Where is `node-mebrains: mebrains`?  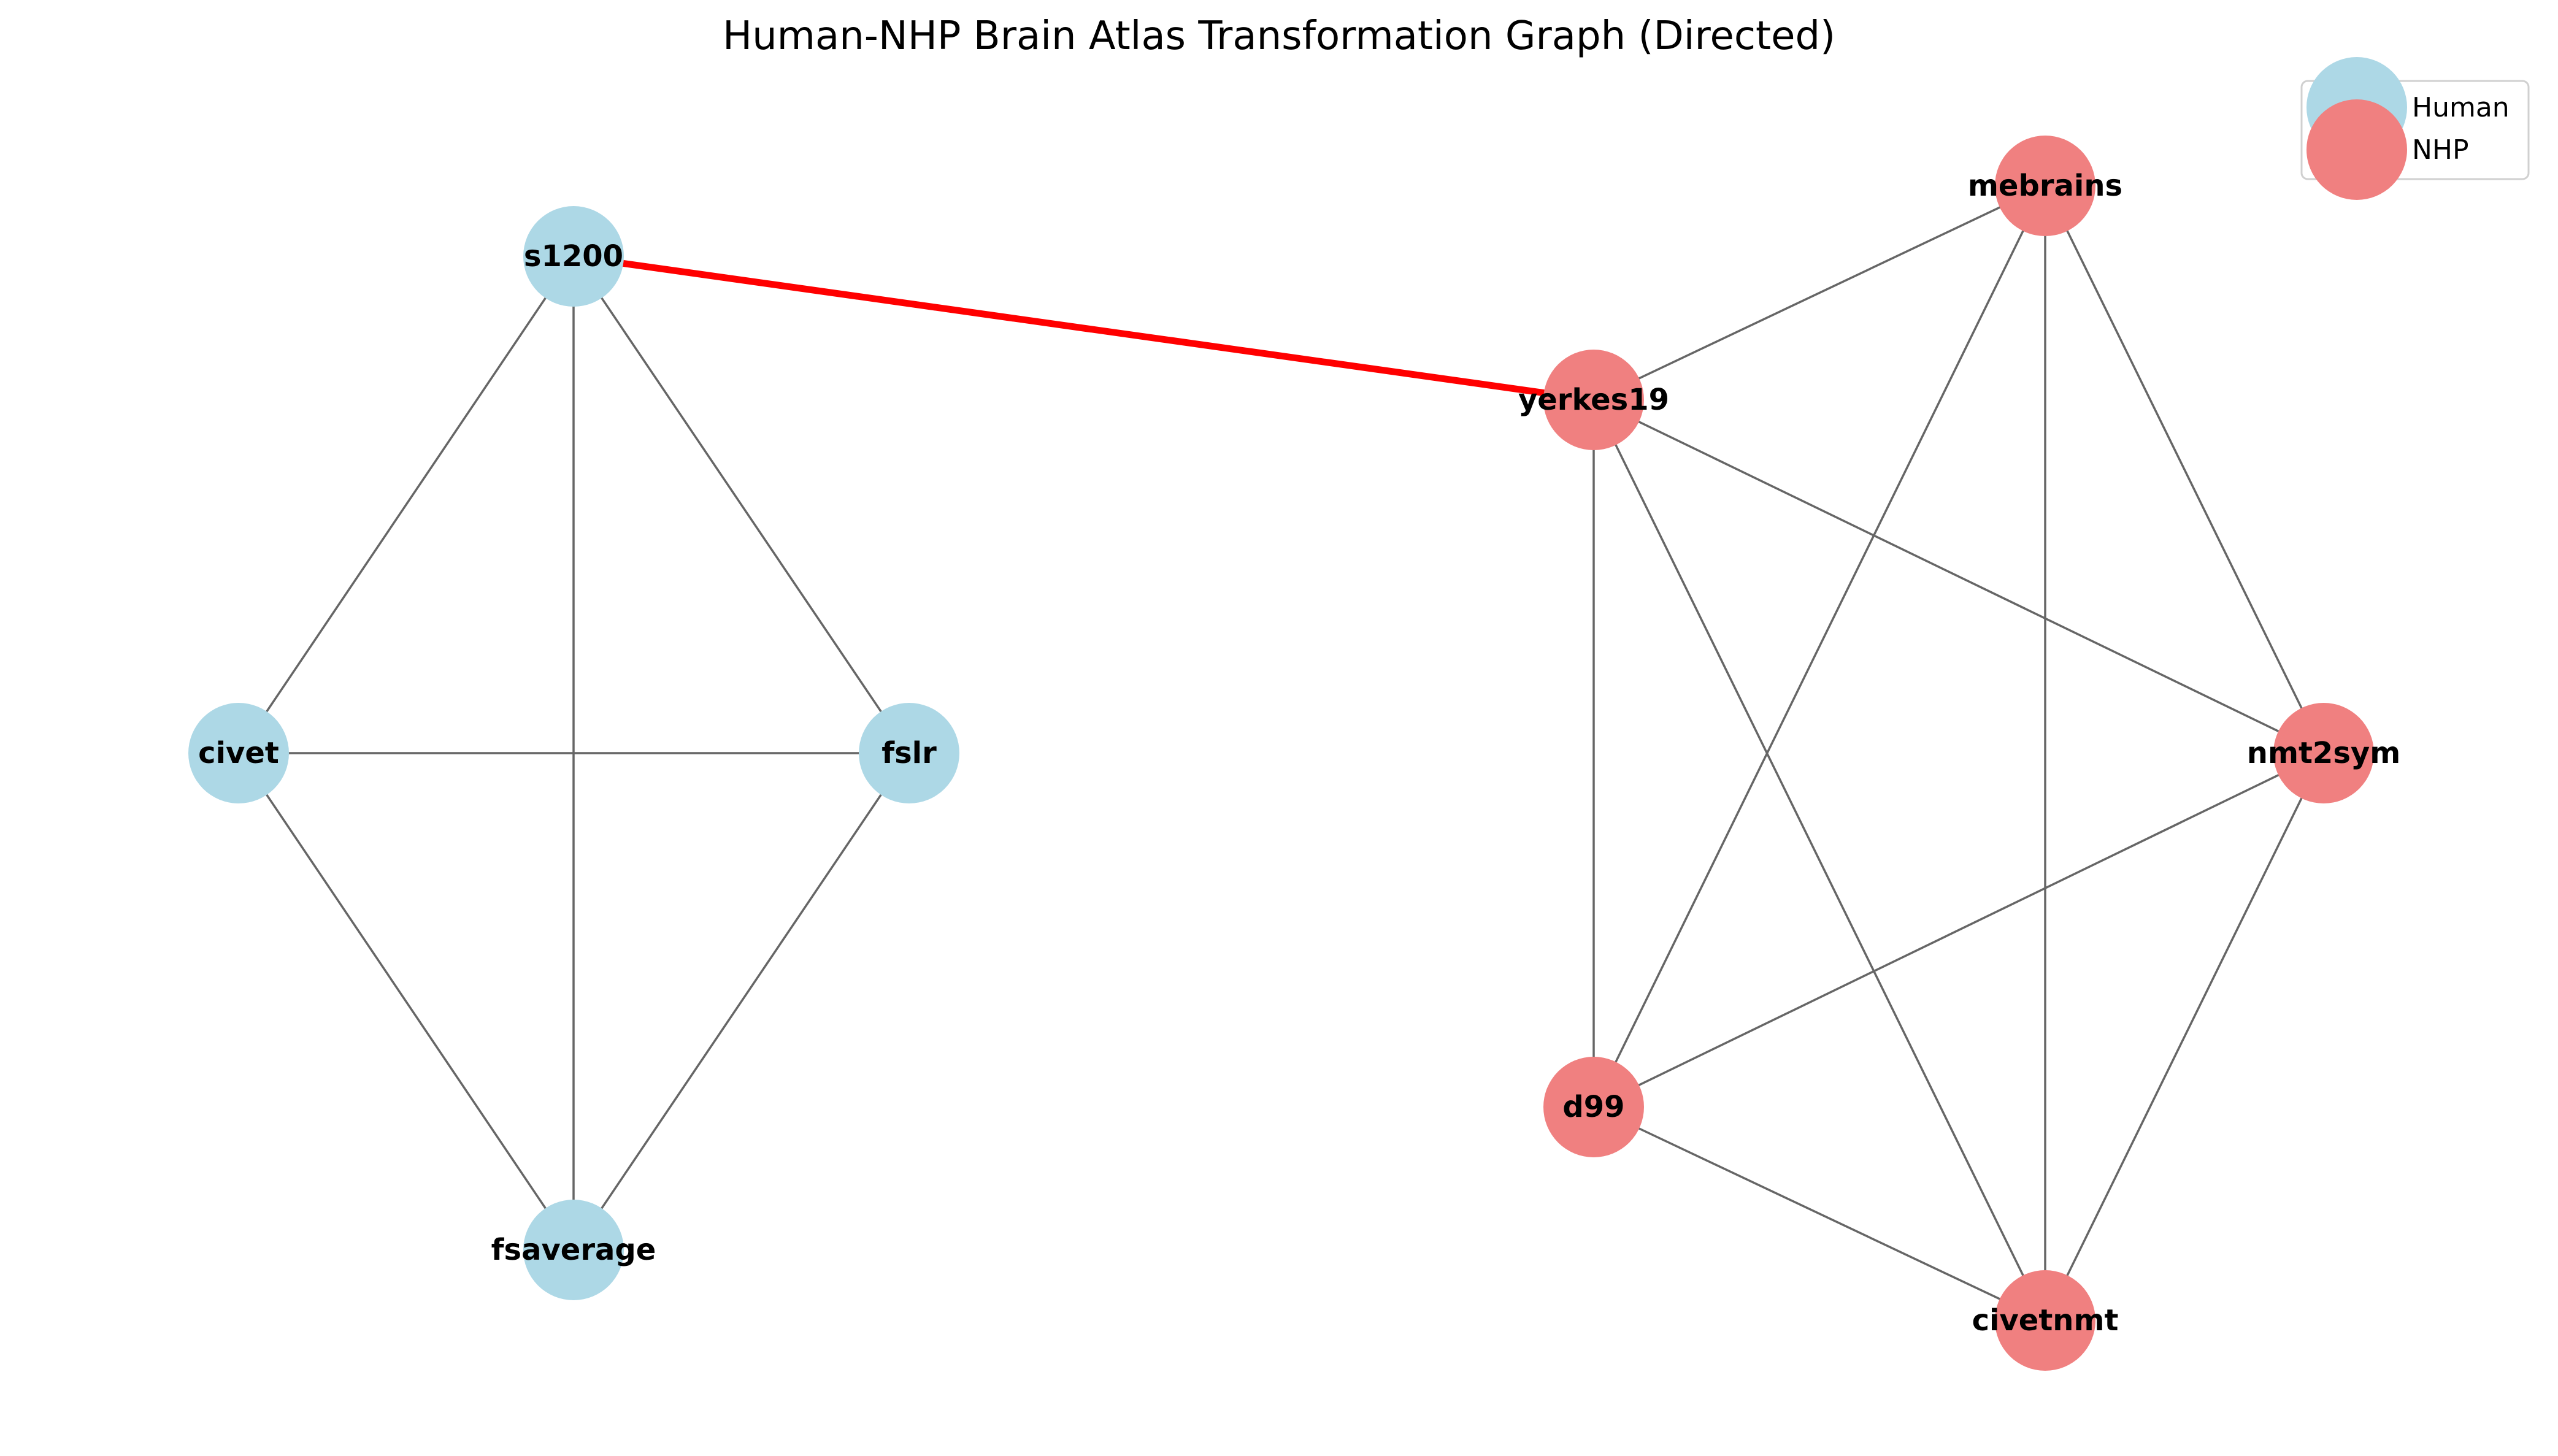
node-mebrains: mebrains is located at coordinates (2045, 186).